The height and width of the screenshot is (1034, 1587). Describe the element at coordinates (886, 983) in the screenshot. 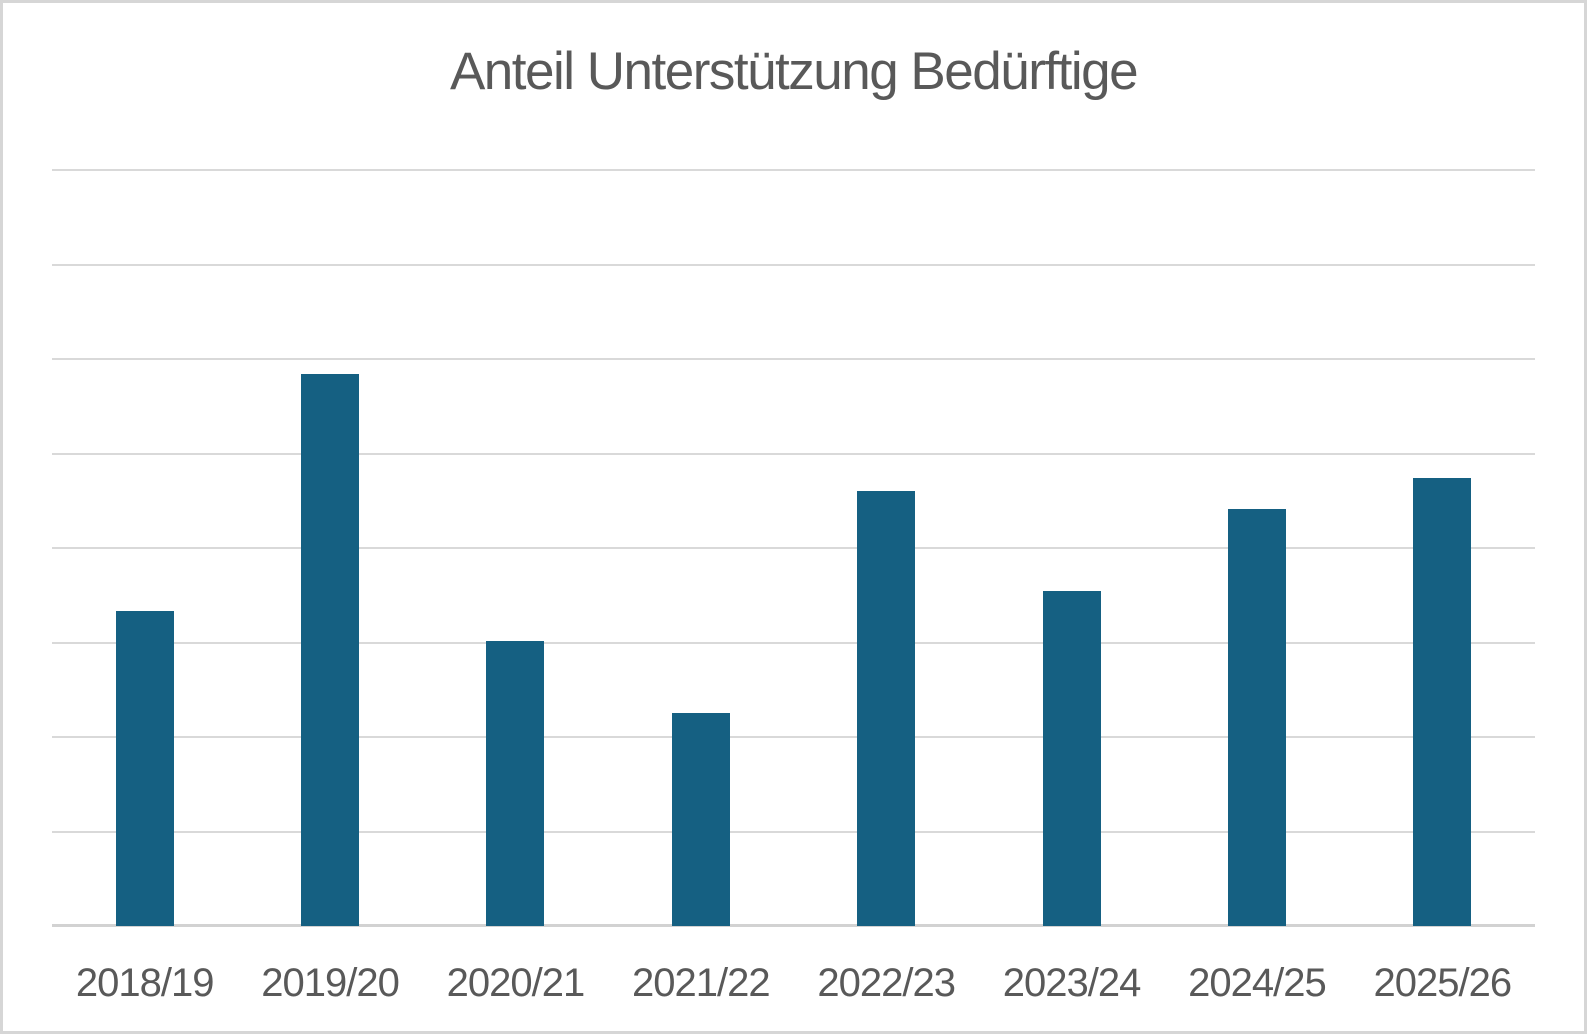

I see `x-axis-label: 2022/23` at that location.